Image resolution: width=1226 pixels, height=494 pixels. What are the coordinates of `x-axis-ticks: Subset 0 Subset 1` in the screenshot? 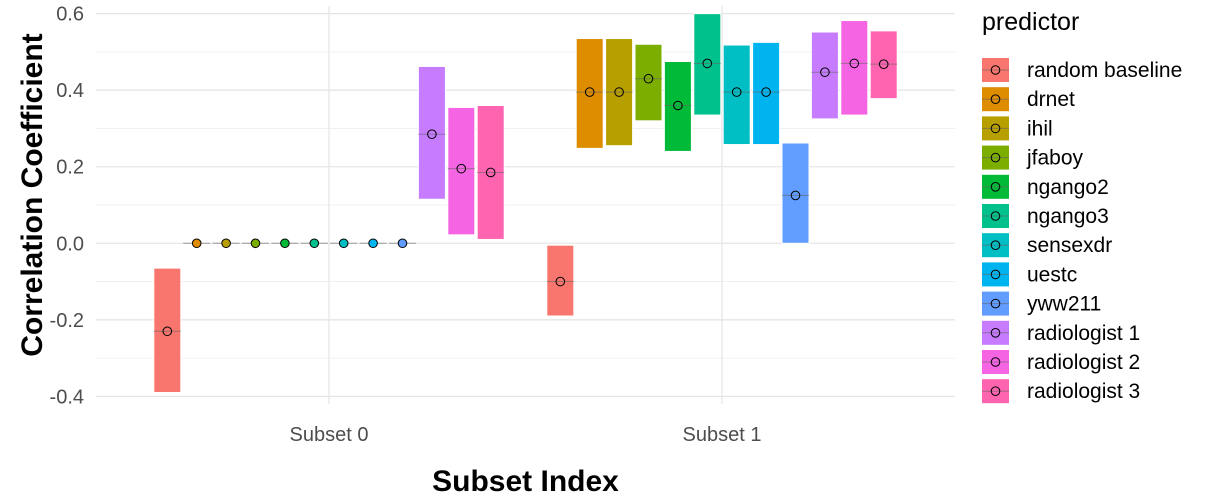 It's located at (526, 435).